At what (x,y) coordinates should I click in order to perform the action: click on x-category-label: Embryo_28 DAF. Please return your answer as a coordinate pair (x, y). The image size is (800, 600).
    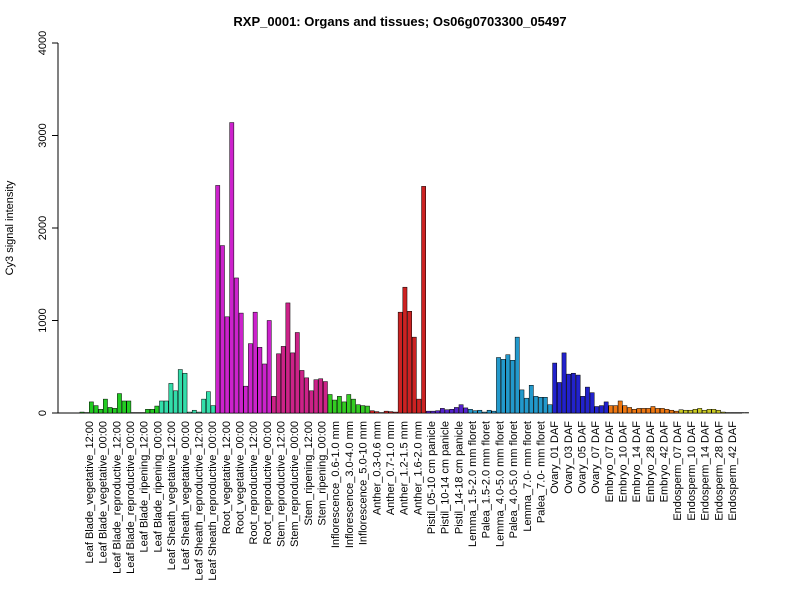
    Looking at the image, I should click on (651, 462).